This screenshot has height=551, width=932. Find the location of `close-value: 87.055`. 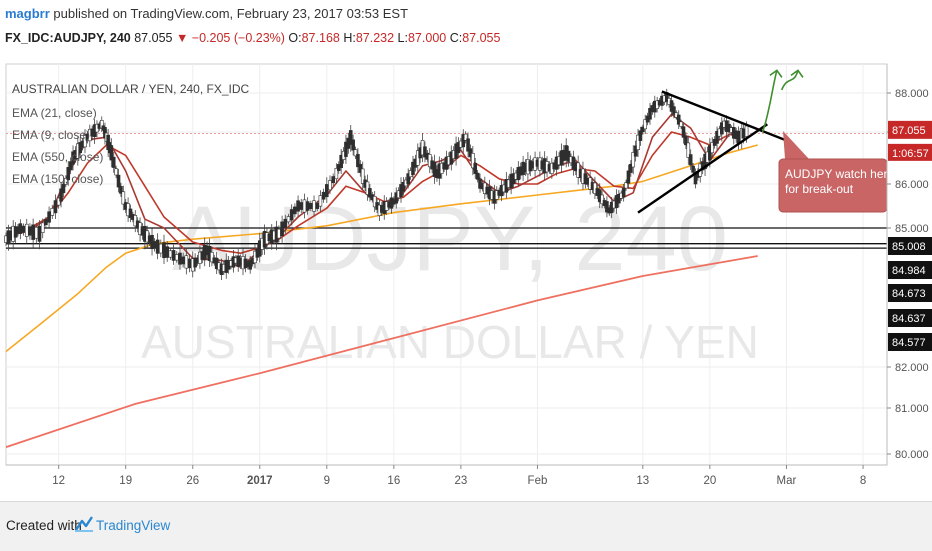

close-value: 87.055 is located at coordinates (481, 38).